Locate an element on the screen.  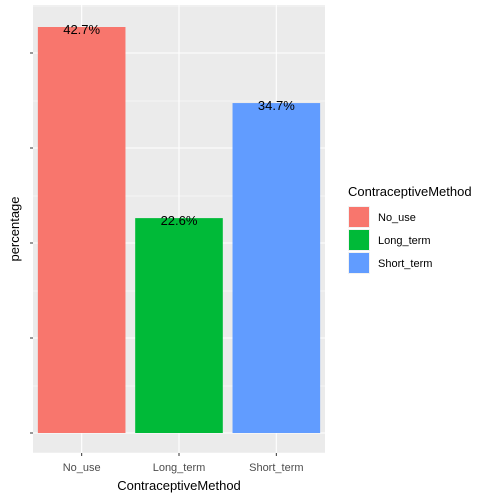
x-tick-label: Short_term is located at coordinates (276, 468).